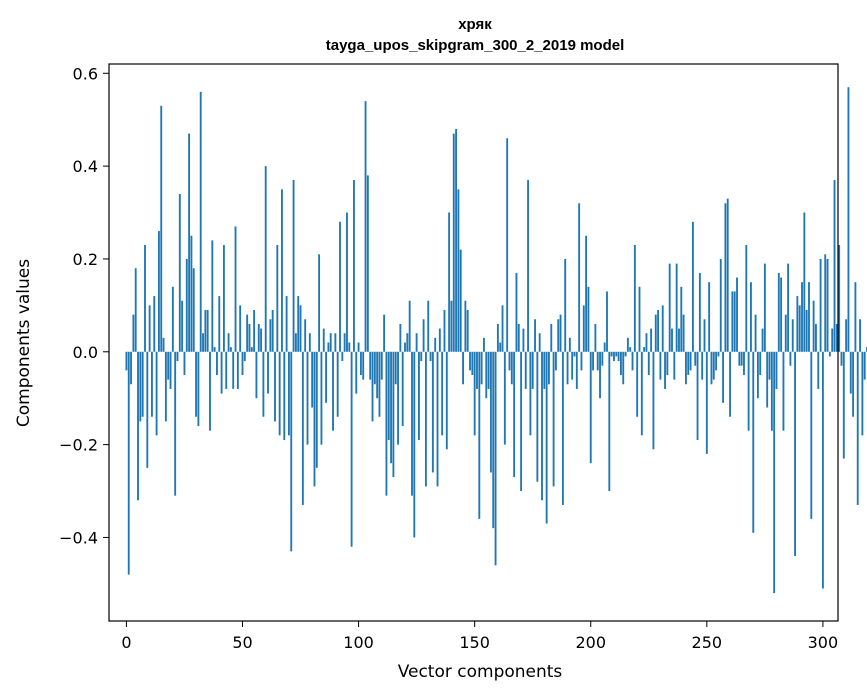 The image size is (867, 696). I want to click on x-tick-label: 250, so click(707, 642).